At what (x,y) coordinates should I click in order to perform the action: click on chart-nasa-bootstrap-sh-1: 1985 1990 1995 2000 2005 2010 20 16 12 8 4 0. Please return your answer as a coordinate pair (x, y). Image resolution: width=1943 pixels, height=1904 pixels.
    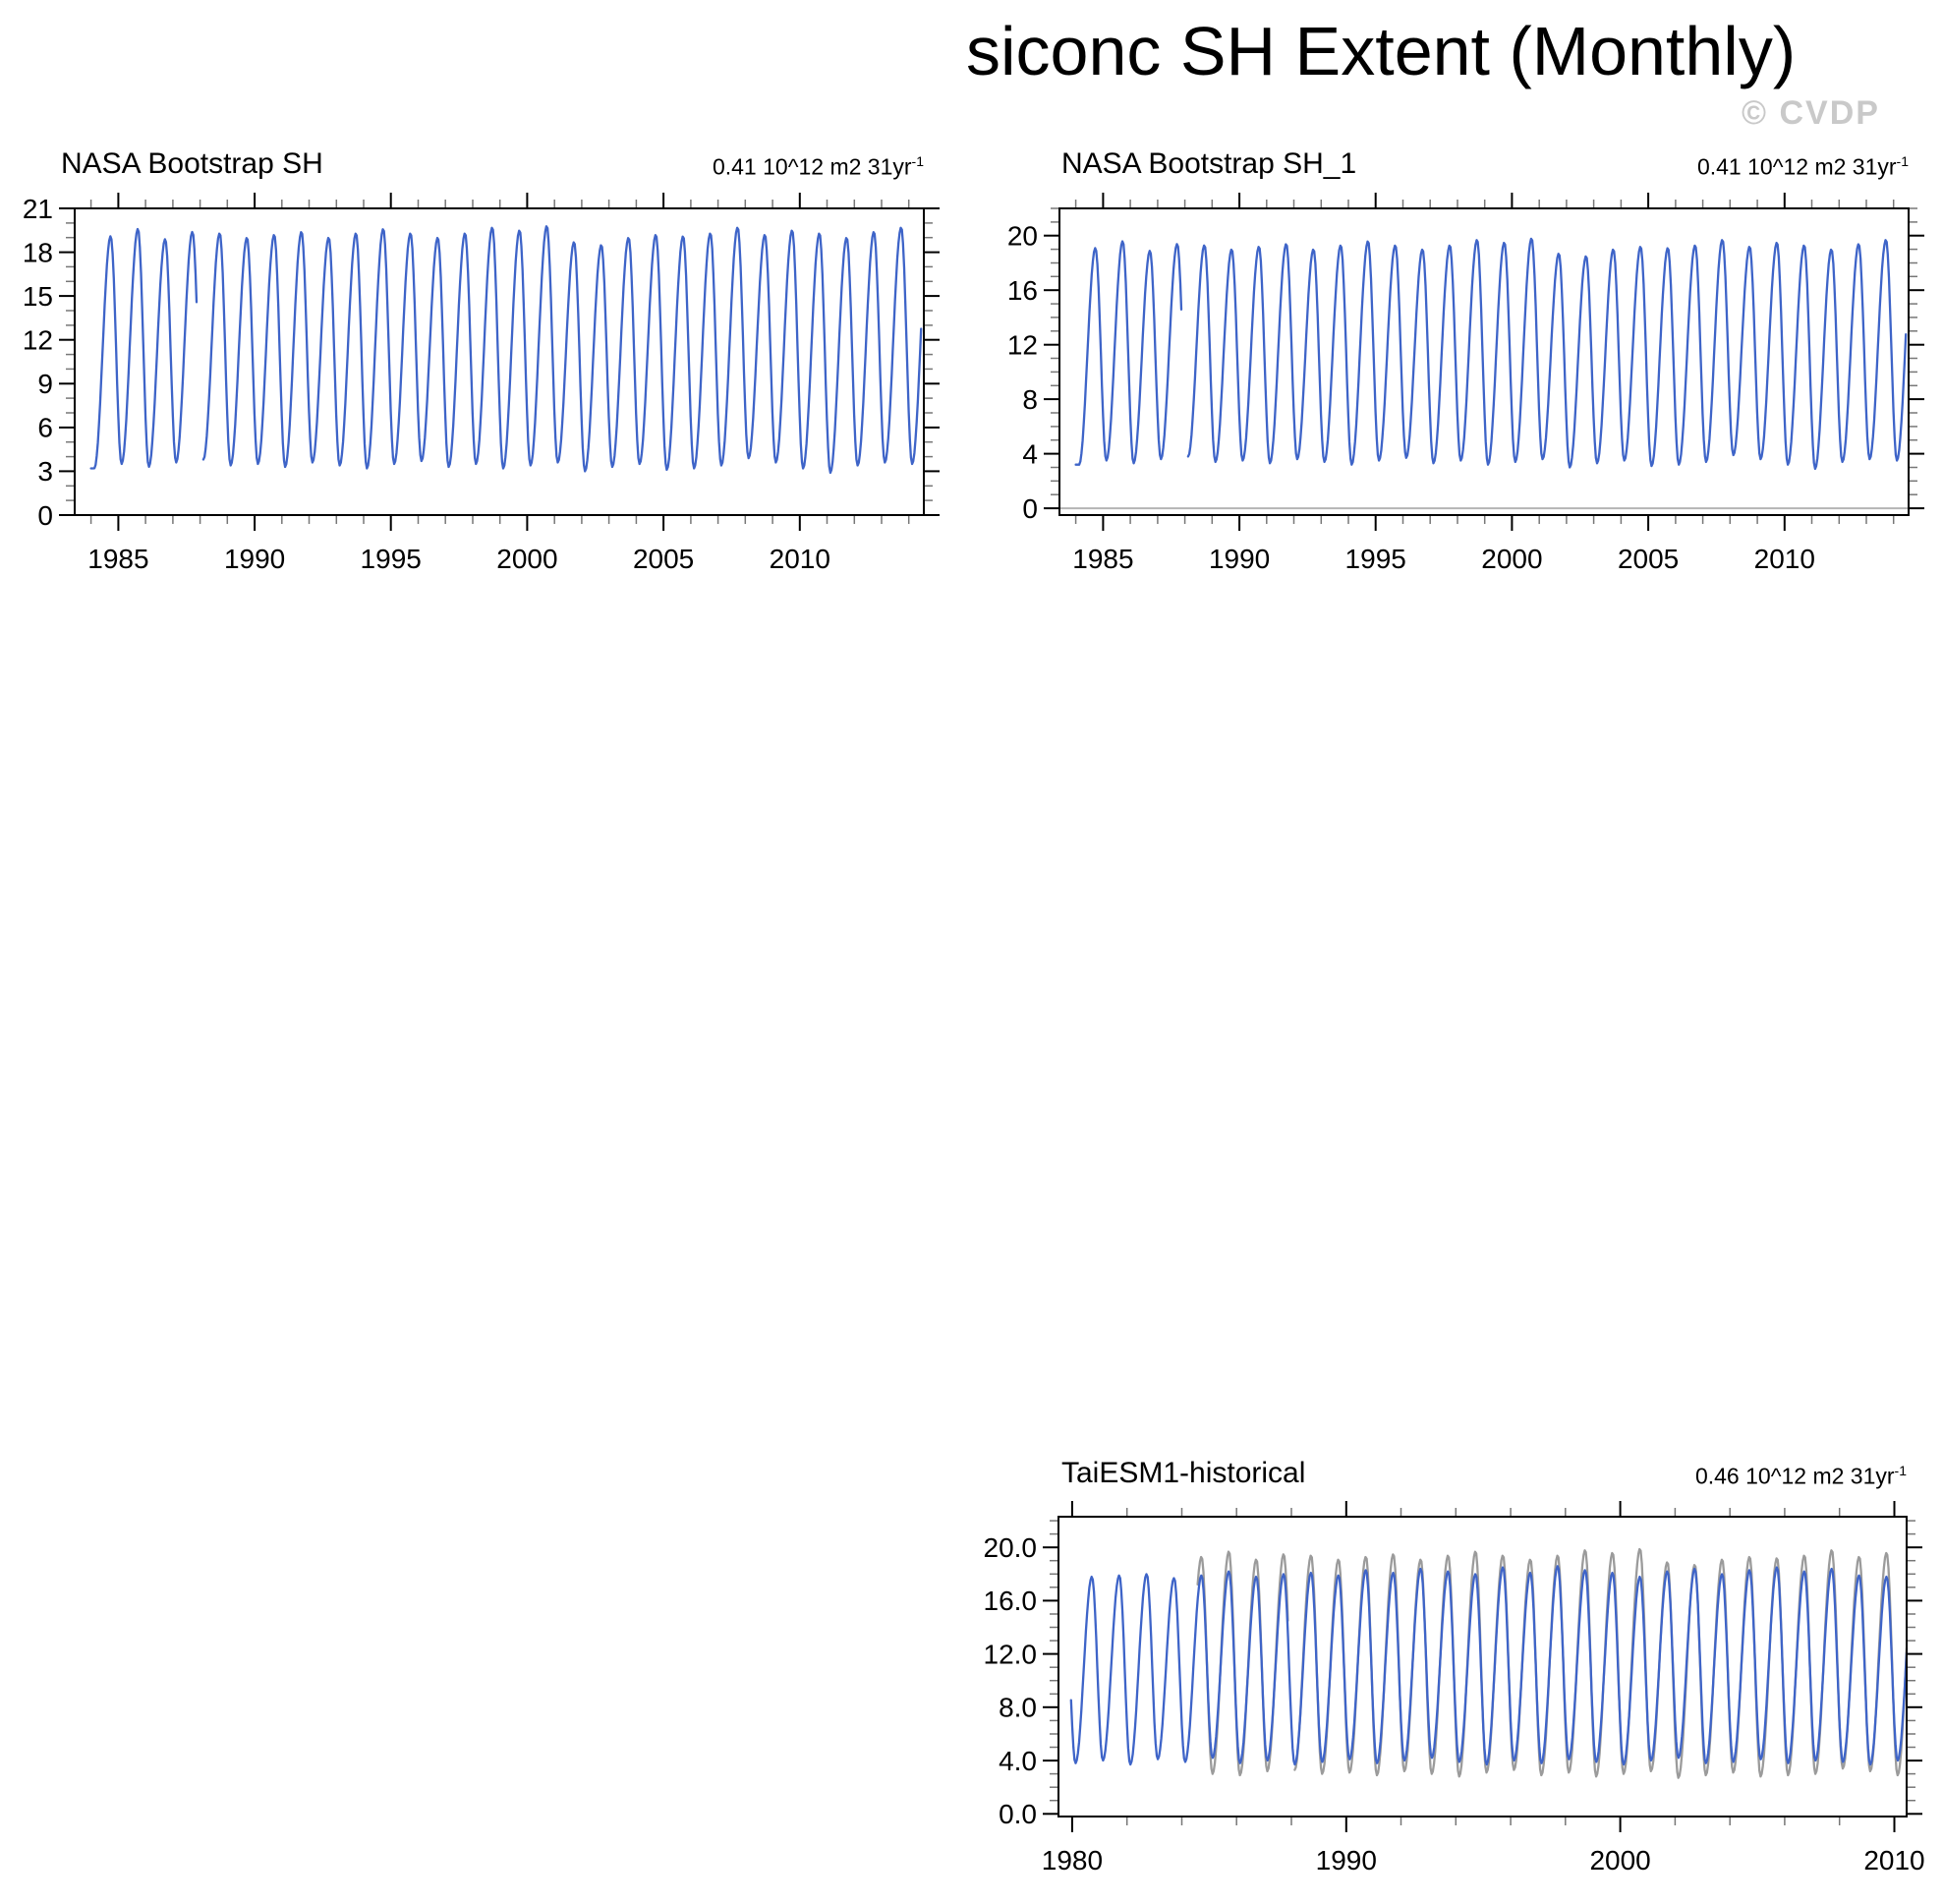
    Looking at the image, I should click on (1465, 383).